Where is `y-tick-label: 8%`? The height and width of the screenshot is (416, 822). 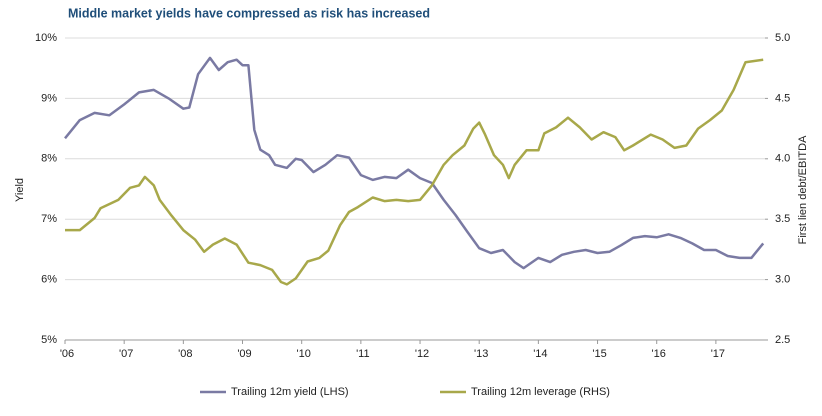
y-tick-label: 8% is located at coordinates (49, 159).